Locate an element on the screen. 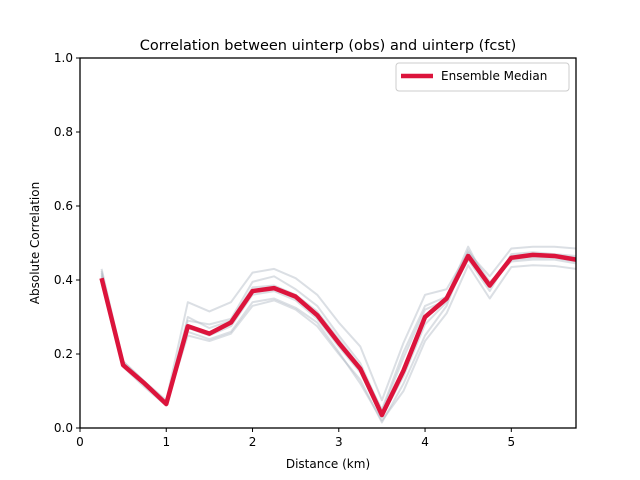 The image size is (640, 480). y-axis-label: Absolute Correlation is located at coordinates (35, 243).